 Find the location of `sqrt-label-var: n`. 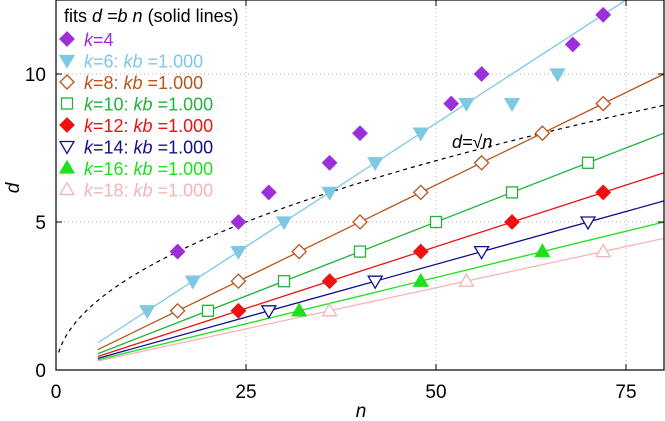

sqrt-label-var: n is located at coordinates (487, 142).